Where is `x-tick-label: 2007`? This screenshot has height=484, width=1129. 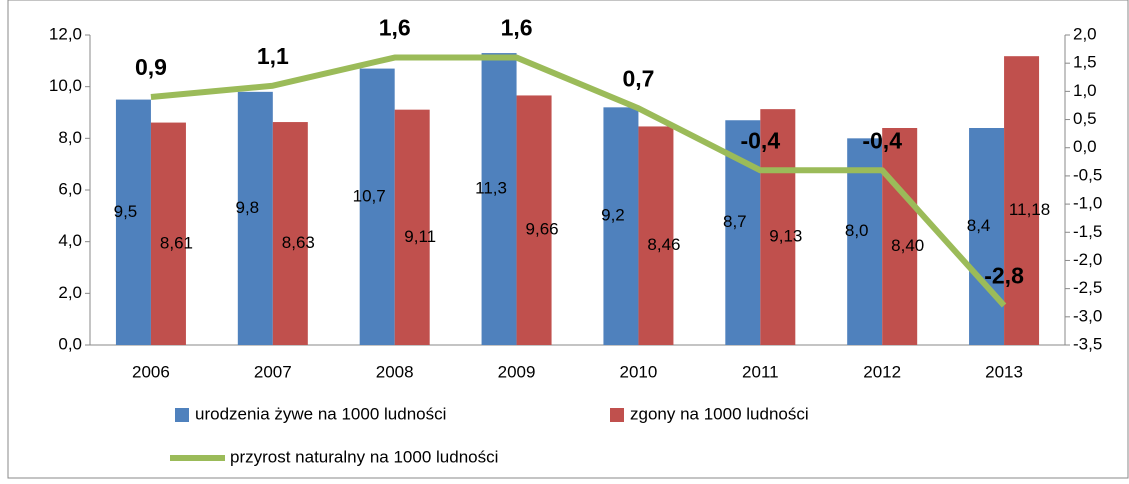 x-tick-label: 2007 is located at coordinates (273, 371).